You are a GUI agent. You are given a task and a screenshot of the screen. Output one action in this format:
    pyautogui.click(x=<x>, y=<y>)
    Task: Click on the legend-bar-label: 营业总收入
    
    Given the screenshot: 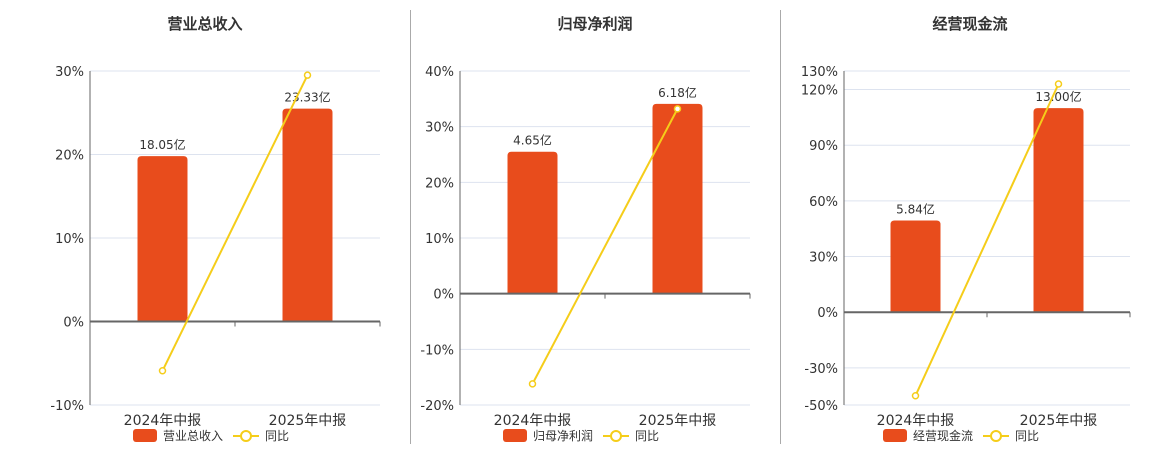 What is the action you would take?
    pyautogui.click(x=193, y=436)
    